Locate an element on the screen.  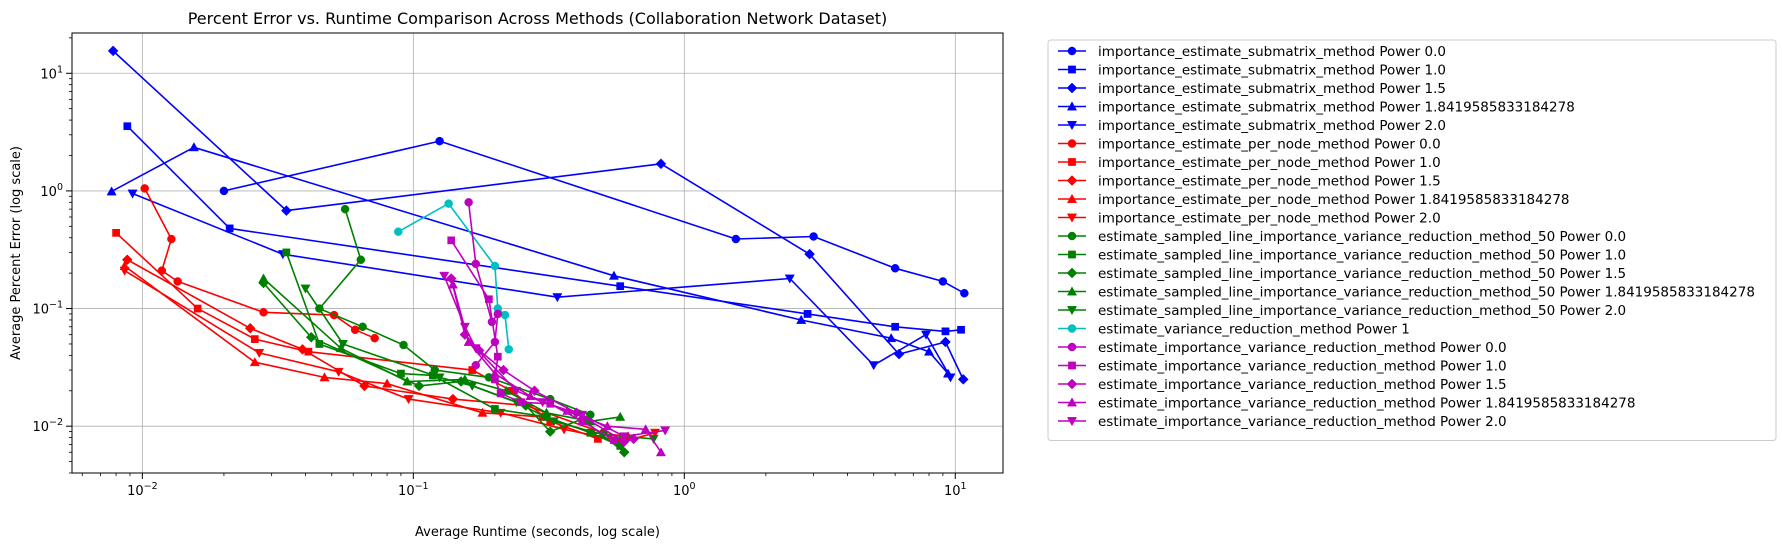
y-tick-label: 10⁻¹ is located at coordinates (47, 309).